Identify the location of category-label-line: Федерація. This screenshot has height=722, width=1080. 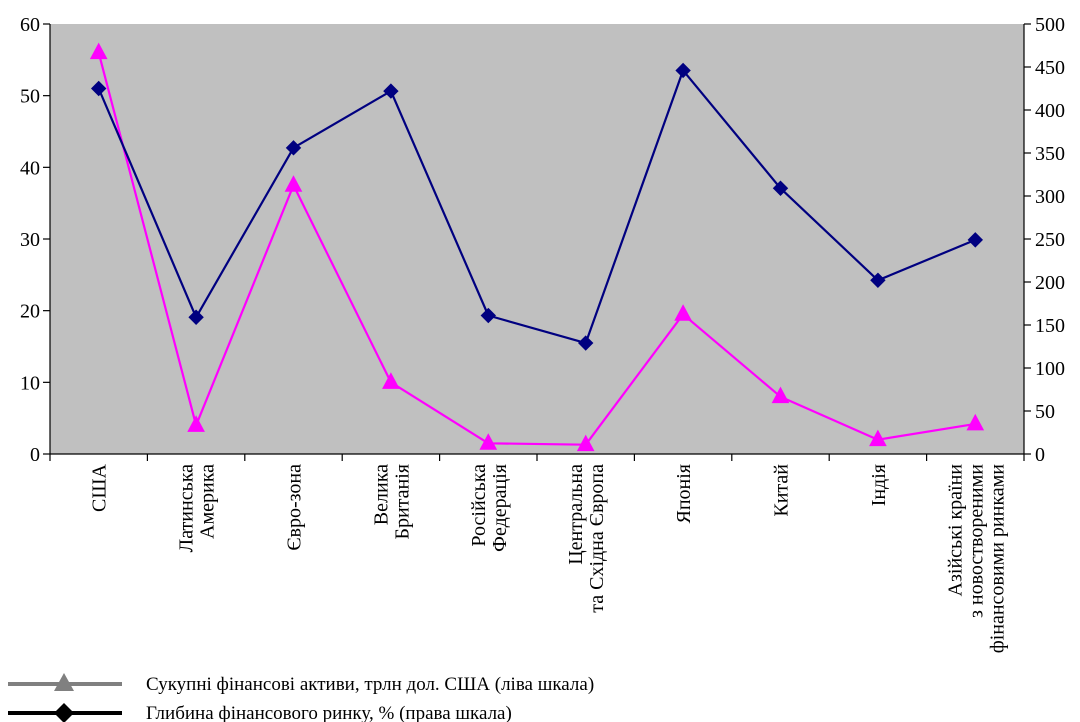
(500, 508).